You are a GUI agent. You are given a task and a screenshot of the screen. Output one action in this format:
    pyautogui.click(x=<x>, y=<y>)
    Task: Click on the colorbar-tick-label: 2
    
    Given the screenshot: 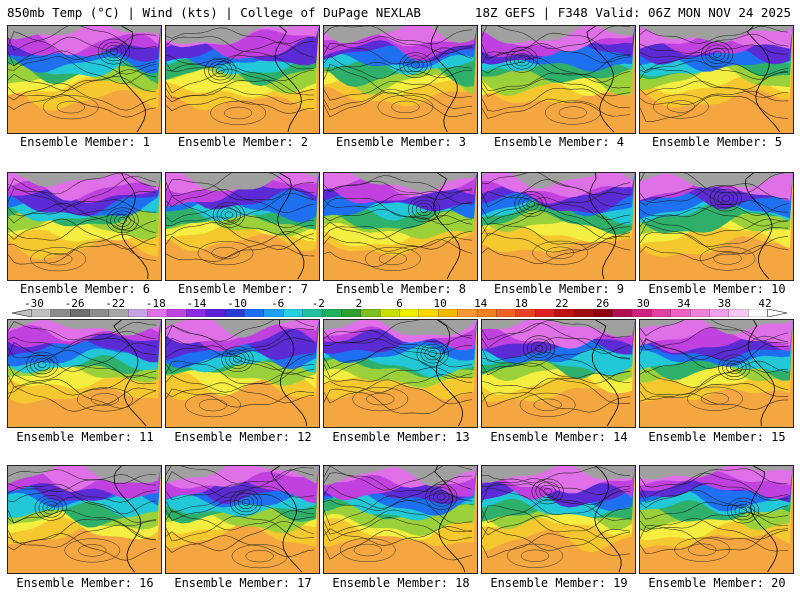 What is the action you would take?
    pyautogui.click(x=359, y=303)
    